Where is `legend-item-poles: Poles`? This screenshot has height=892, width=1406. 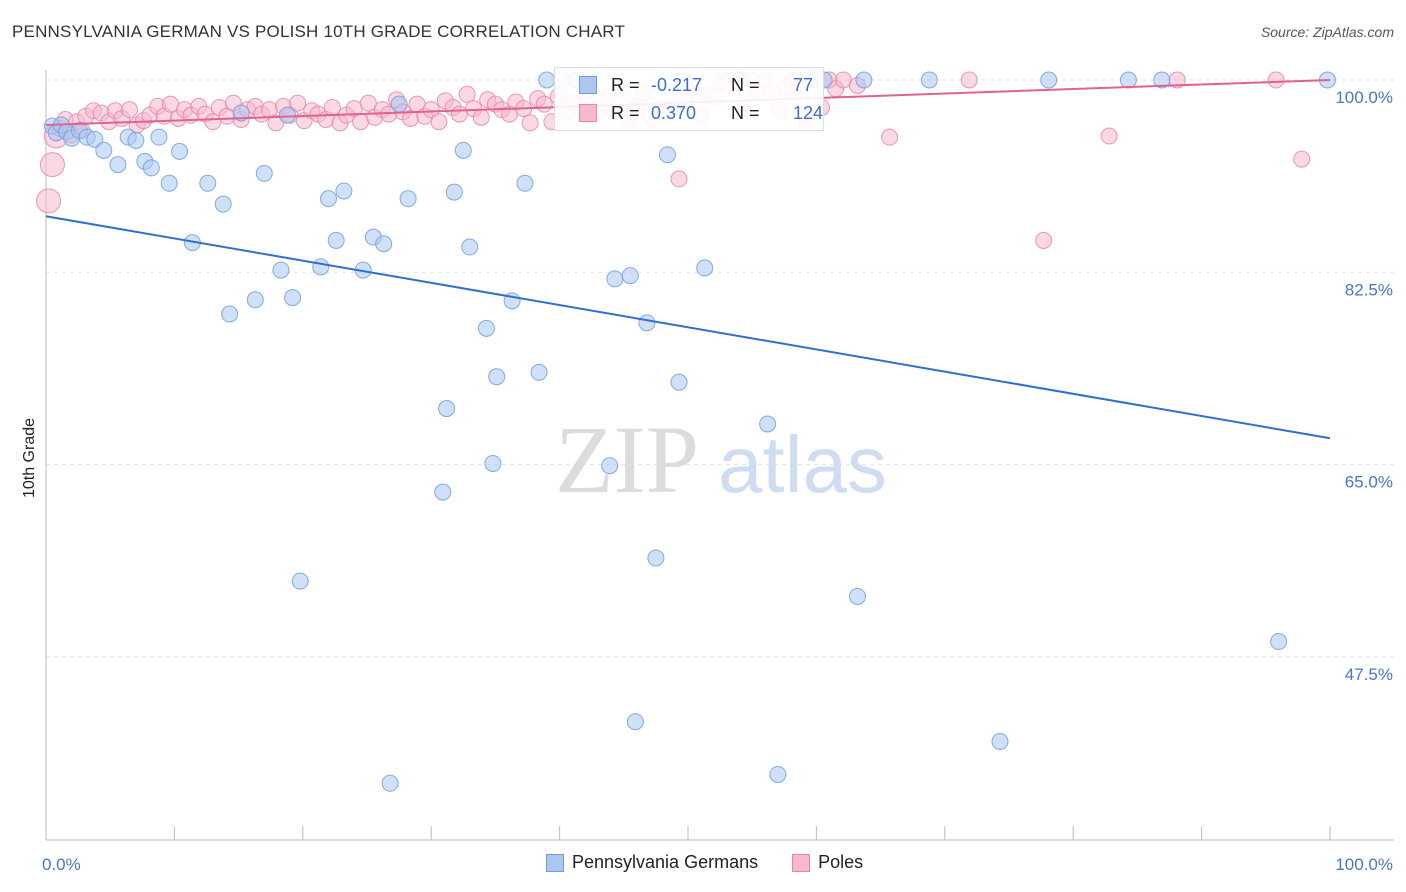 legend-item-poles: Poles is located at coordinates (827, 862).